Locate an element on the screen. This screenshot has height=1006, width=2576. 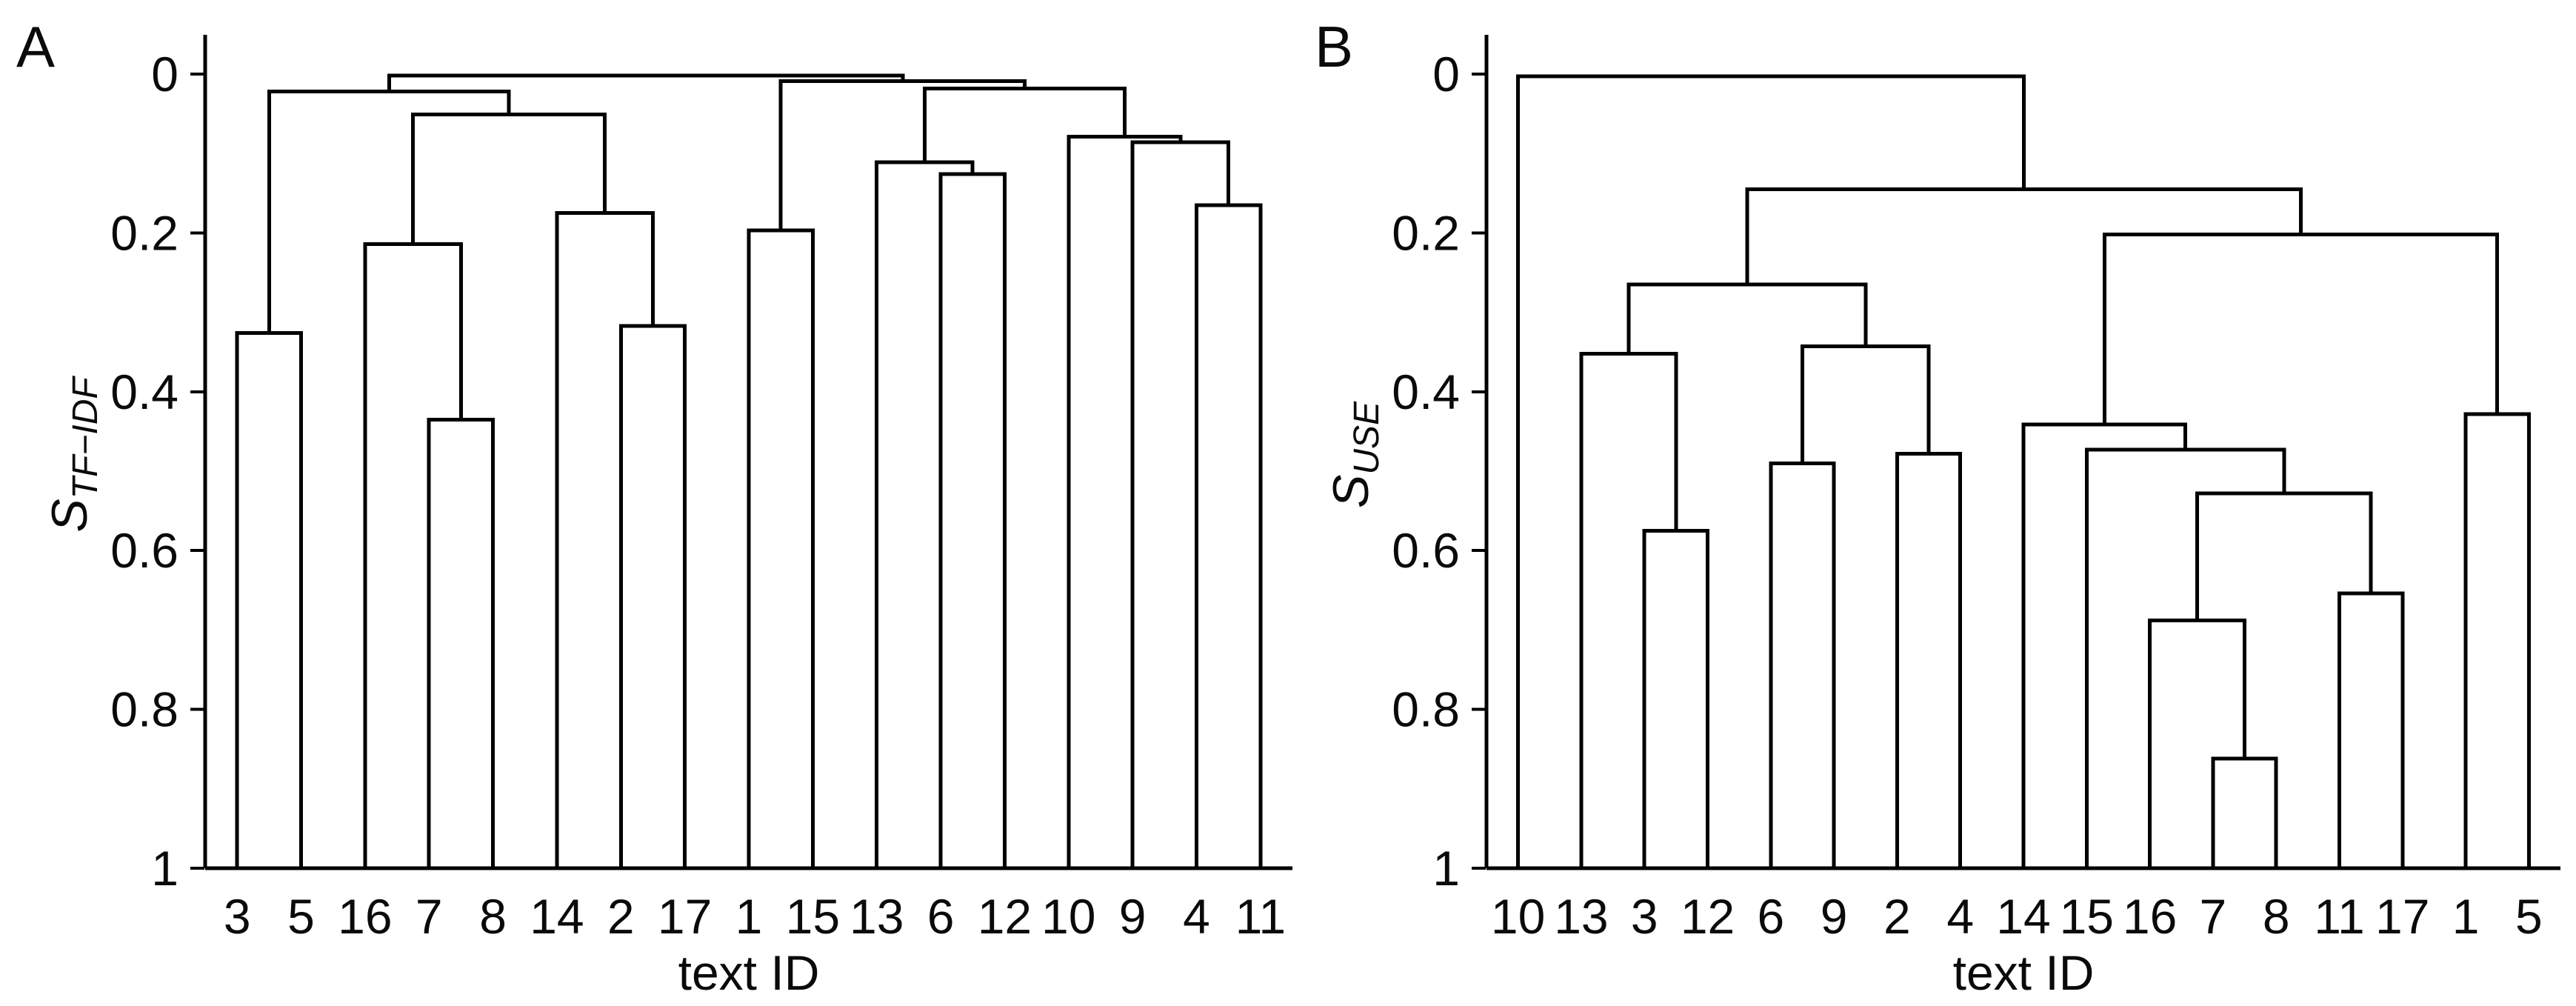
panel-letter: B is located at coordinates (1334, 46).